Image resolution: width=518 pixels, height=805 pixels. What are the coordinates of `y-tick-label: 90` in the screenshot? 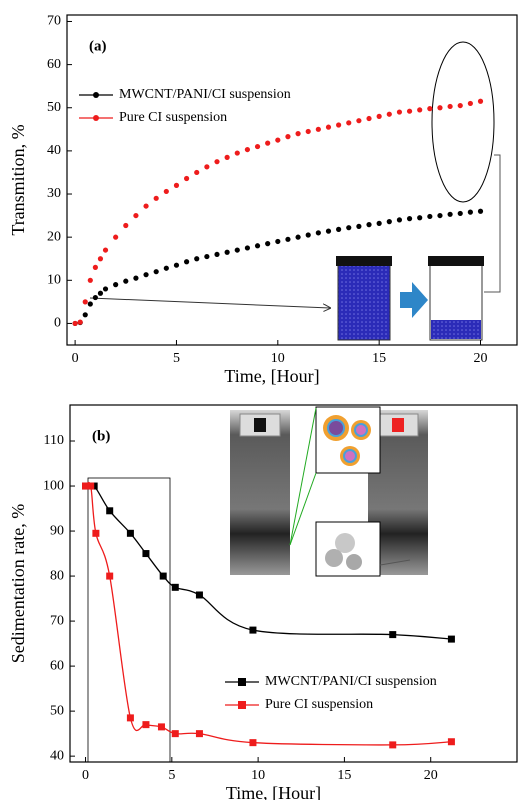 It's located at (57, 530).